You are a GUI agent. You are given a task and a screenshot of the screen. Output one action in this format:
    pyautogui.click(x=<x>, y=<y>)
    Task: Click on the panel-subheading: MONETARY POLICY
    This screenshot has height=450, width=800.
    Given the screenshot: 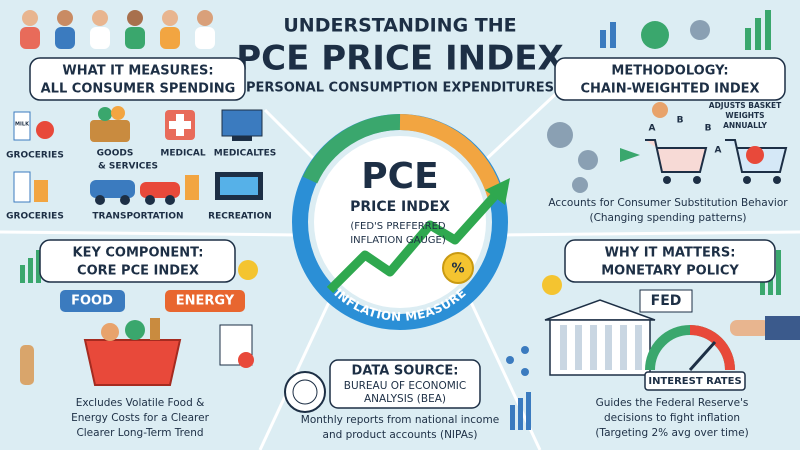 What is the action you would take?
    pyautogui.click(x=670, y=271)
    